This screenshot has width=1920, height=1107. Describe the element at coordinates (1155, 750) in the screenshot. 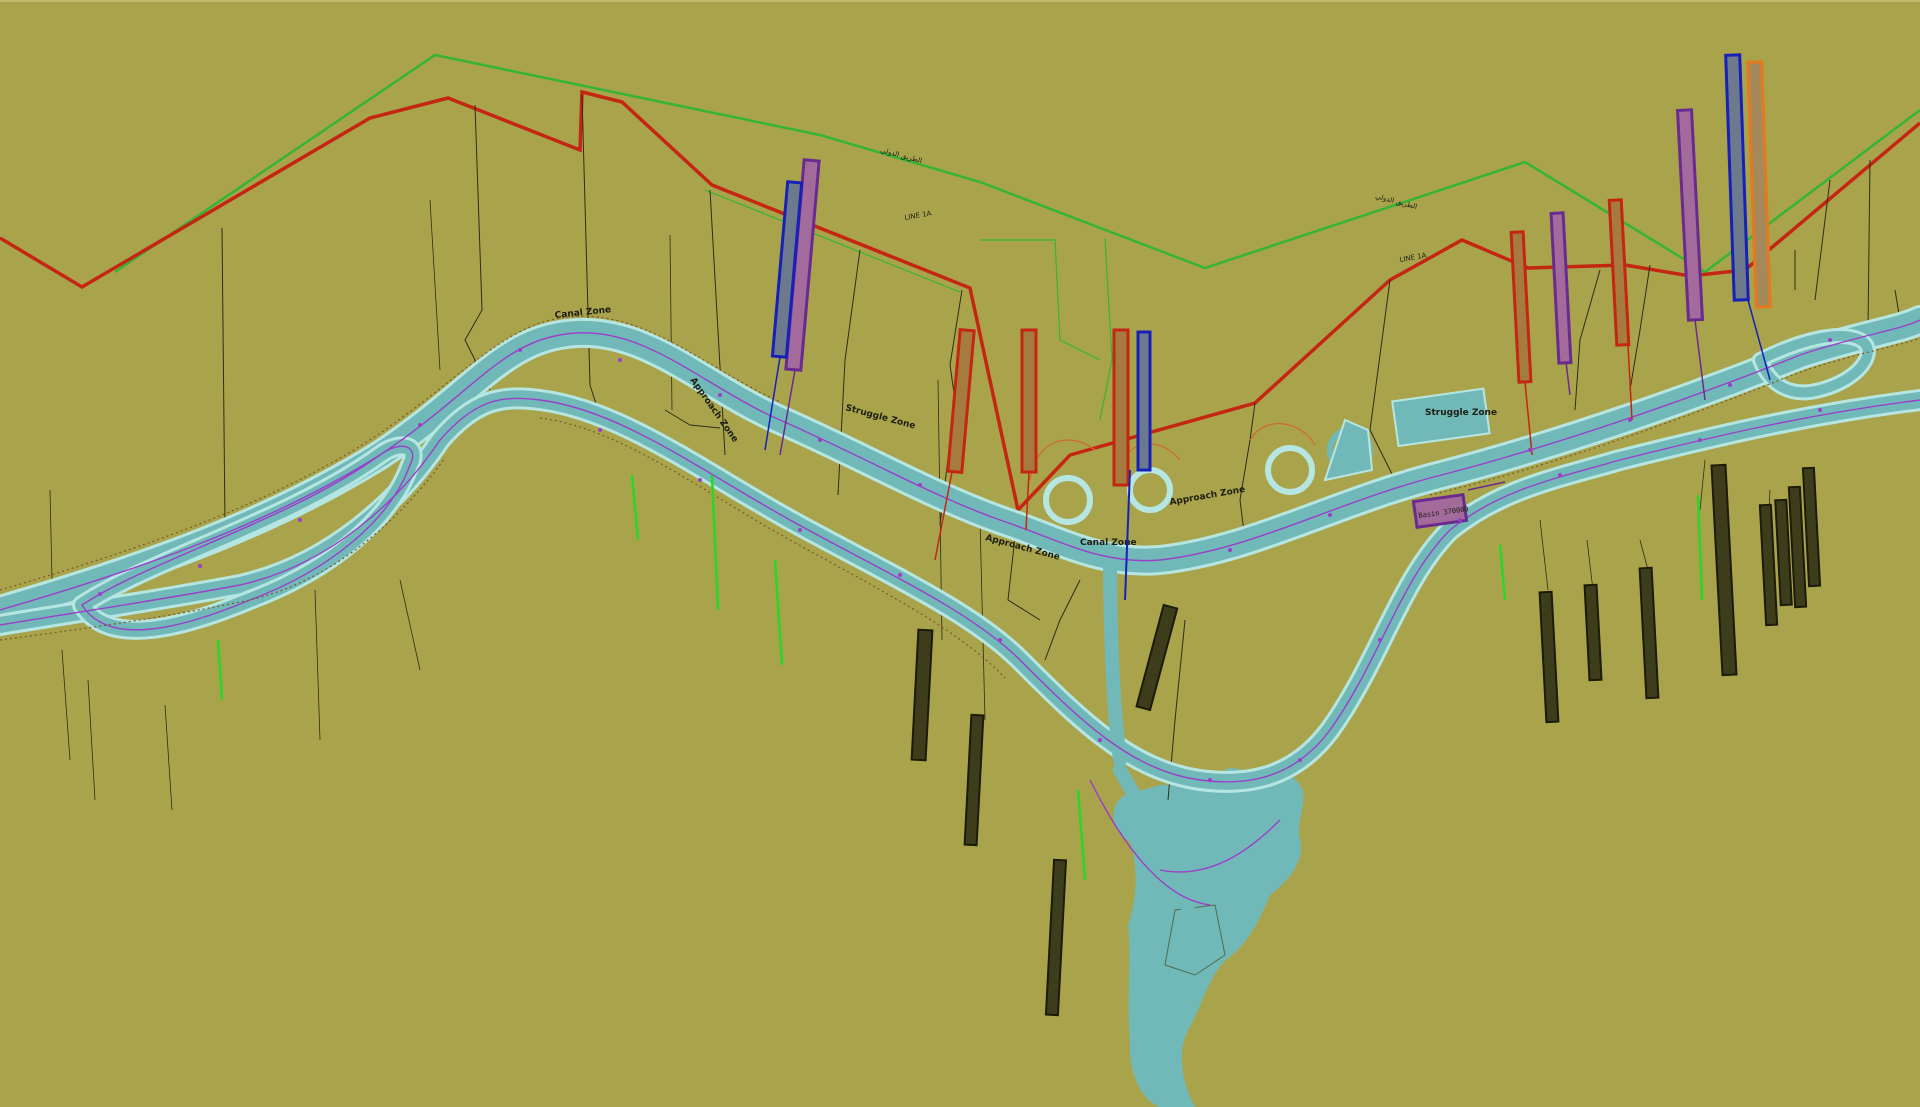

I see `lake-connector-water` at that location.